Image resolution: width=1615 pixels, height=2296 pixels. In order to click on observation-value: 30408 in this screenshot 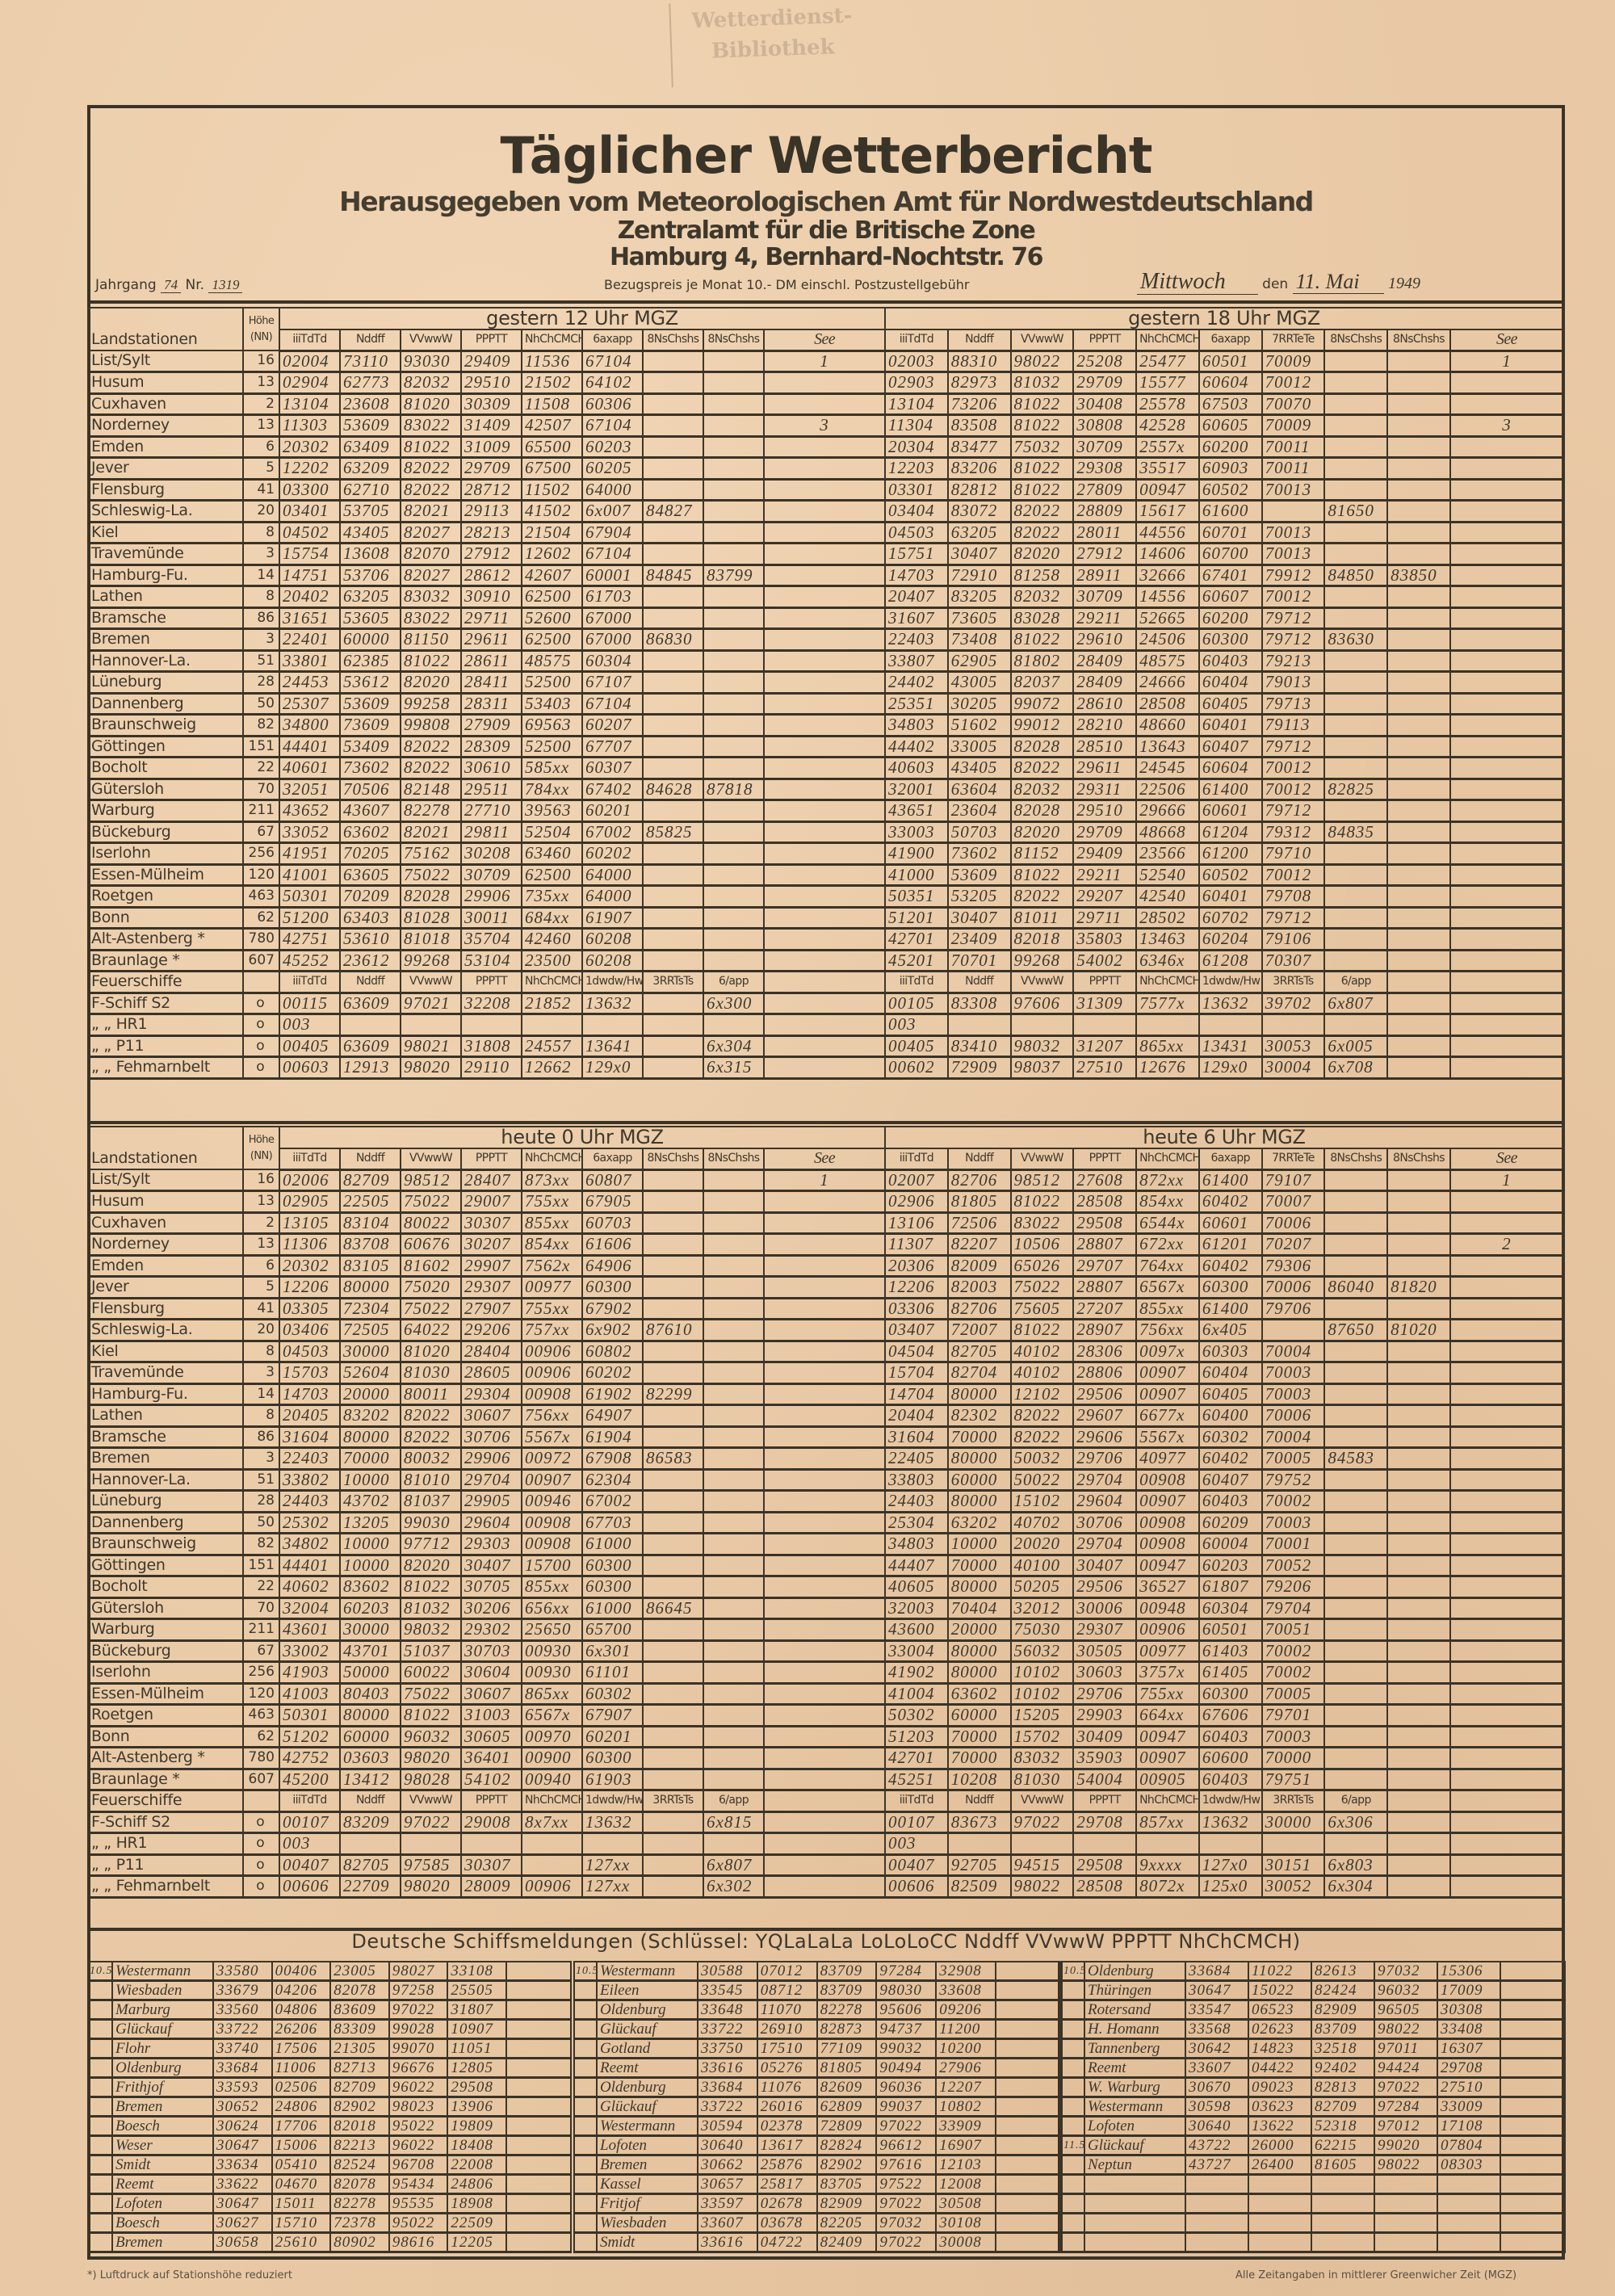, I will do `click(1105, 404)`.